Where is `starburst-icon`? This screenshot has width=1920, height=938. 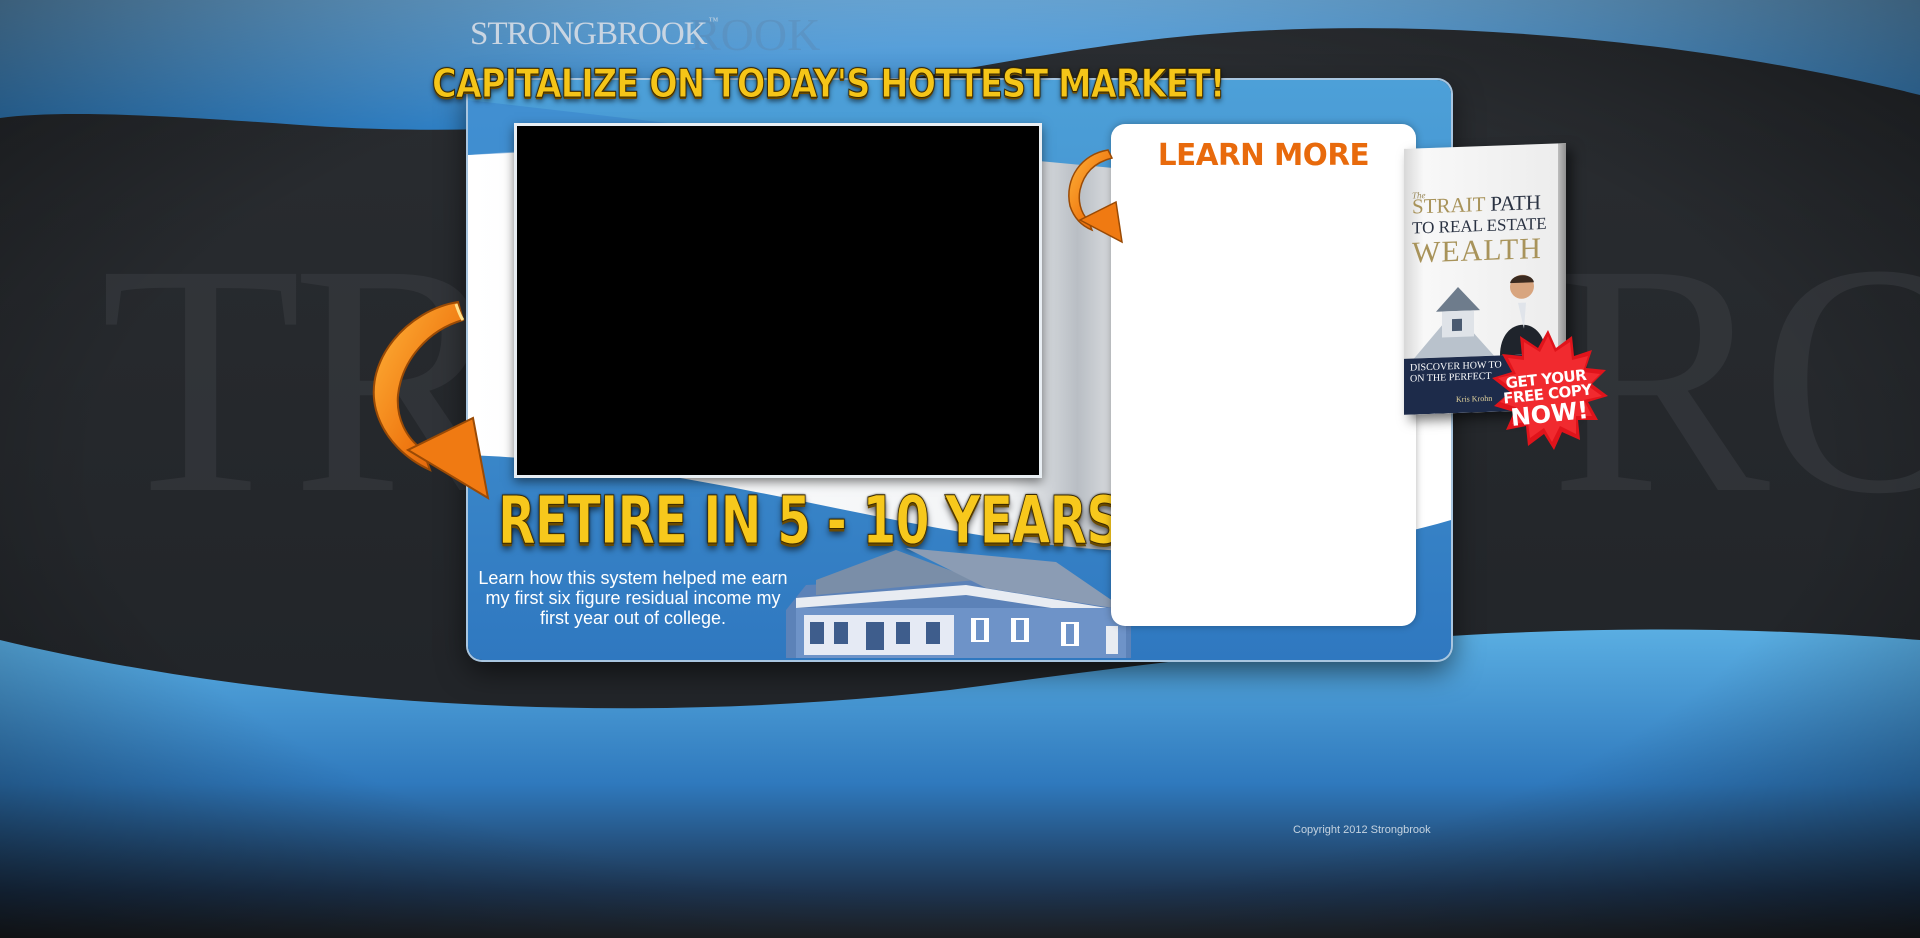
starburst-icon is located at coordinates (1548, 390).